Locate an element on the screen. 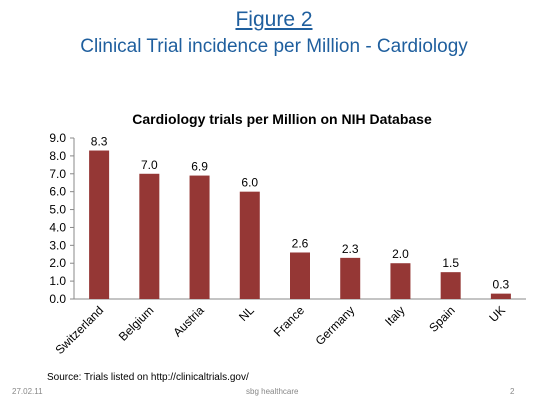 Image resolution: width=548 pixels, height=411 pixels. bar-switzerland is located at coordinates (99, 224).